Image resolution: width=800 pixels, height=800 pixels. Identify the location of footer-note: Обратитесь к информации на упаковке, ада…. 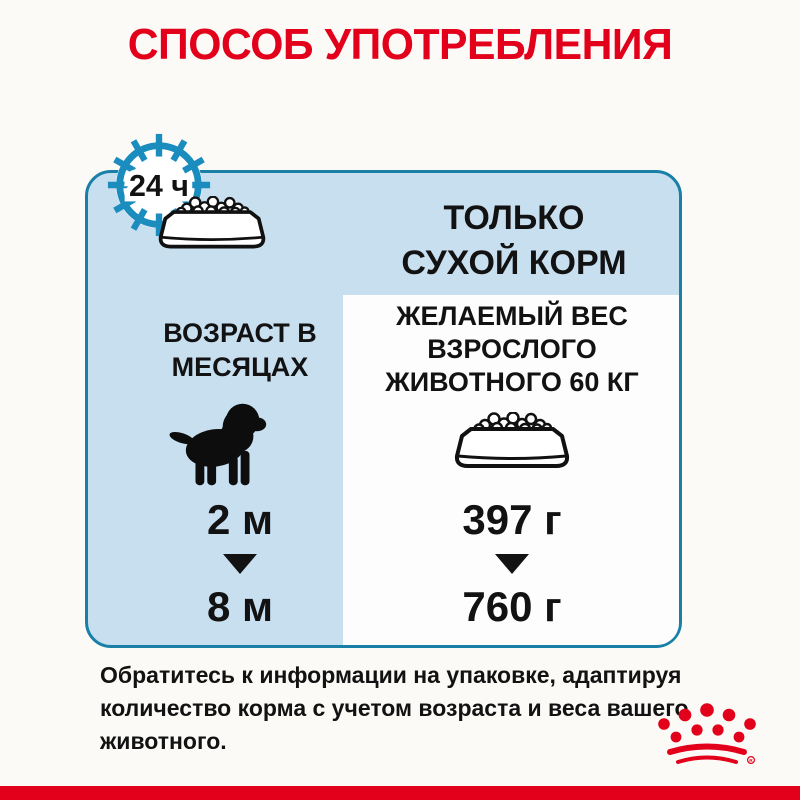
(394, 708).